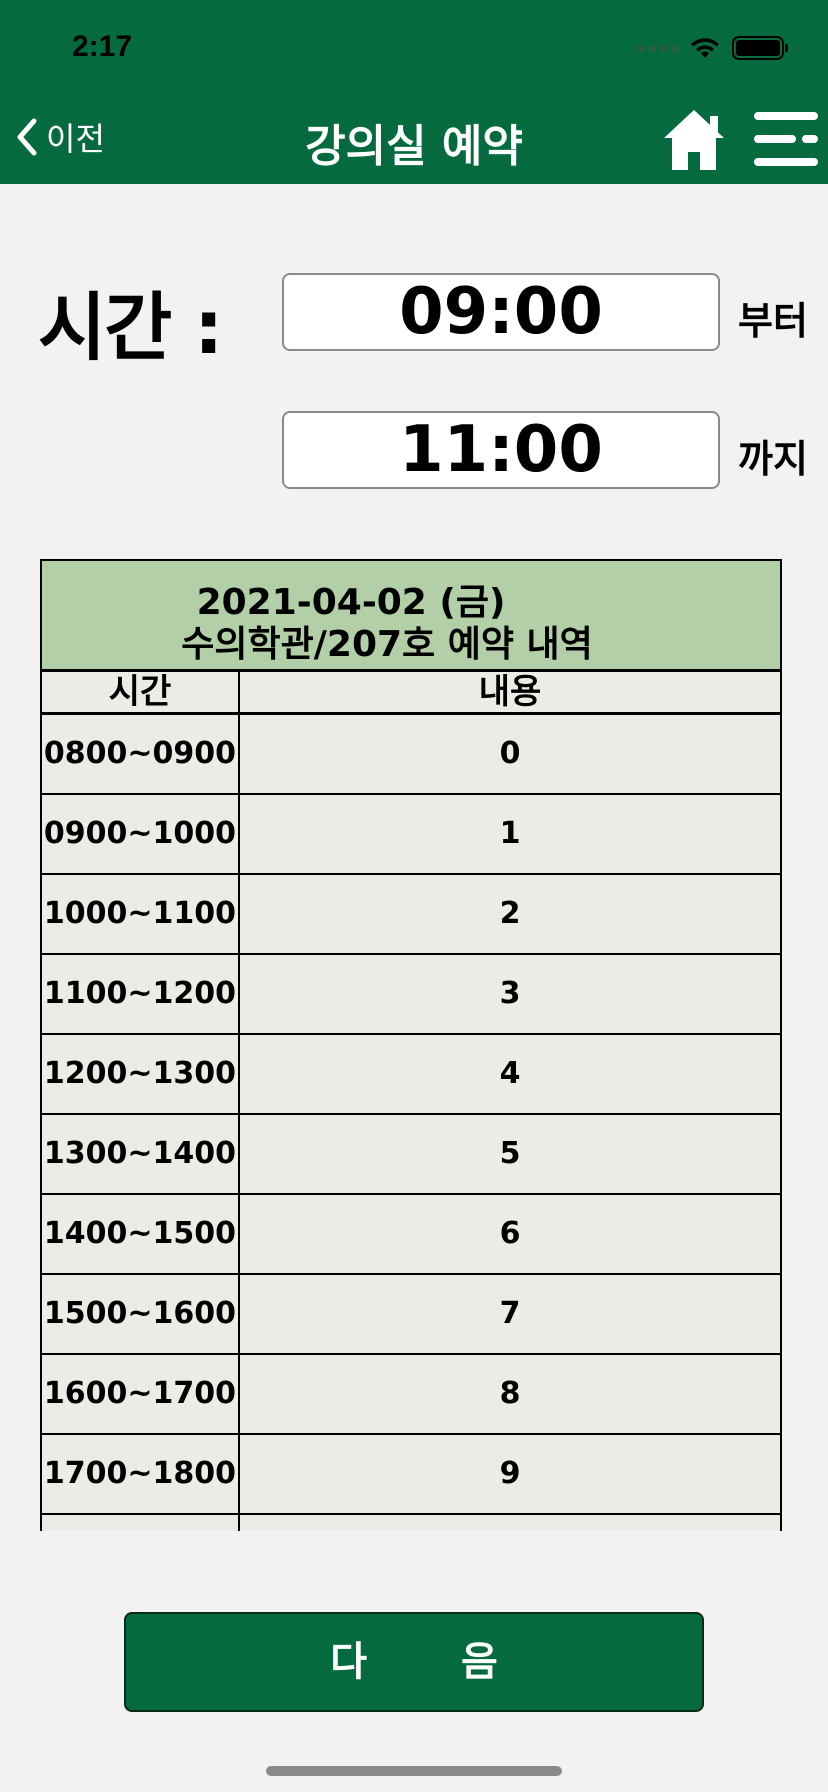 The width and height of the screenshot is (828, 1792). What do you see at coordinates (510, 1313) in the screenshot?
I see `row-content: 7` at bounding box center [510, 1313].